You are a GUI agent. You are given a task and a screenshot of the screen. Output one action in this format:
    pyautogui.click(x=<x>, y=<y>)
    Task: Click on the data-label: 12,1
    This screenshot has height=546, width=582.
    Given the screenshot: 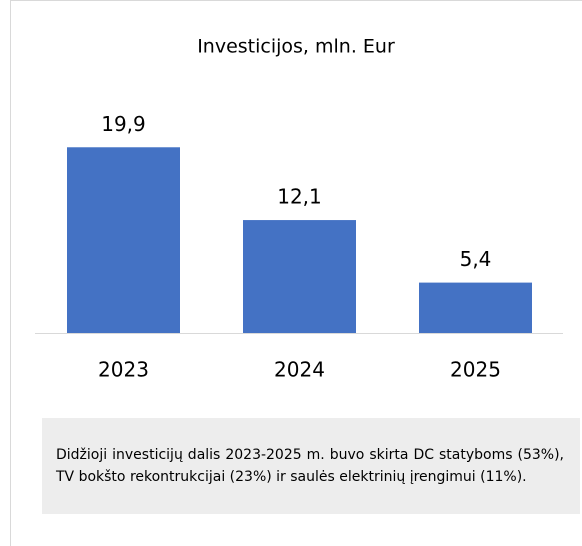 What is the action you would take?
    pyautogui.click(x=299, y=197)
    